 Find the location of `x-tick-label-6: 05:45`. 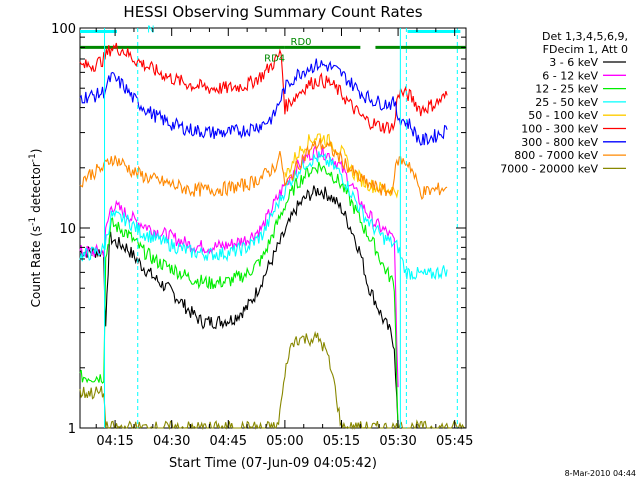

x-tick-label-6: 05:45 is located at coordinates (454, 441).